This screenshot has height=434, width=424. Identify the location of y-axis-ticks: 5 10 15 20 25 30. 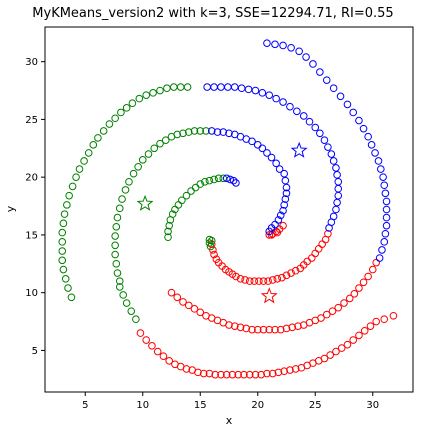
(35, 207).